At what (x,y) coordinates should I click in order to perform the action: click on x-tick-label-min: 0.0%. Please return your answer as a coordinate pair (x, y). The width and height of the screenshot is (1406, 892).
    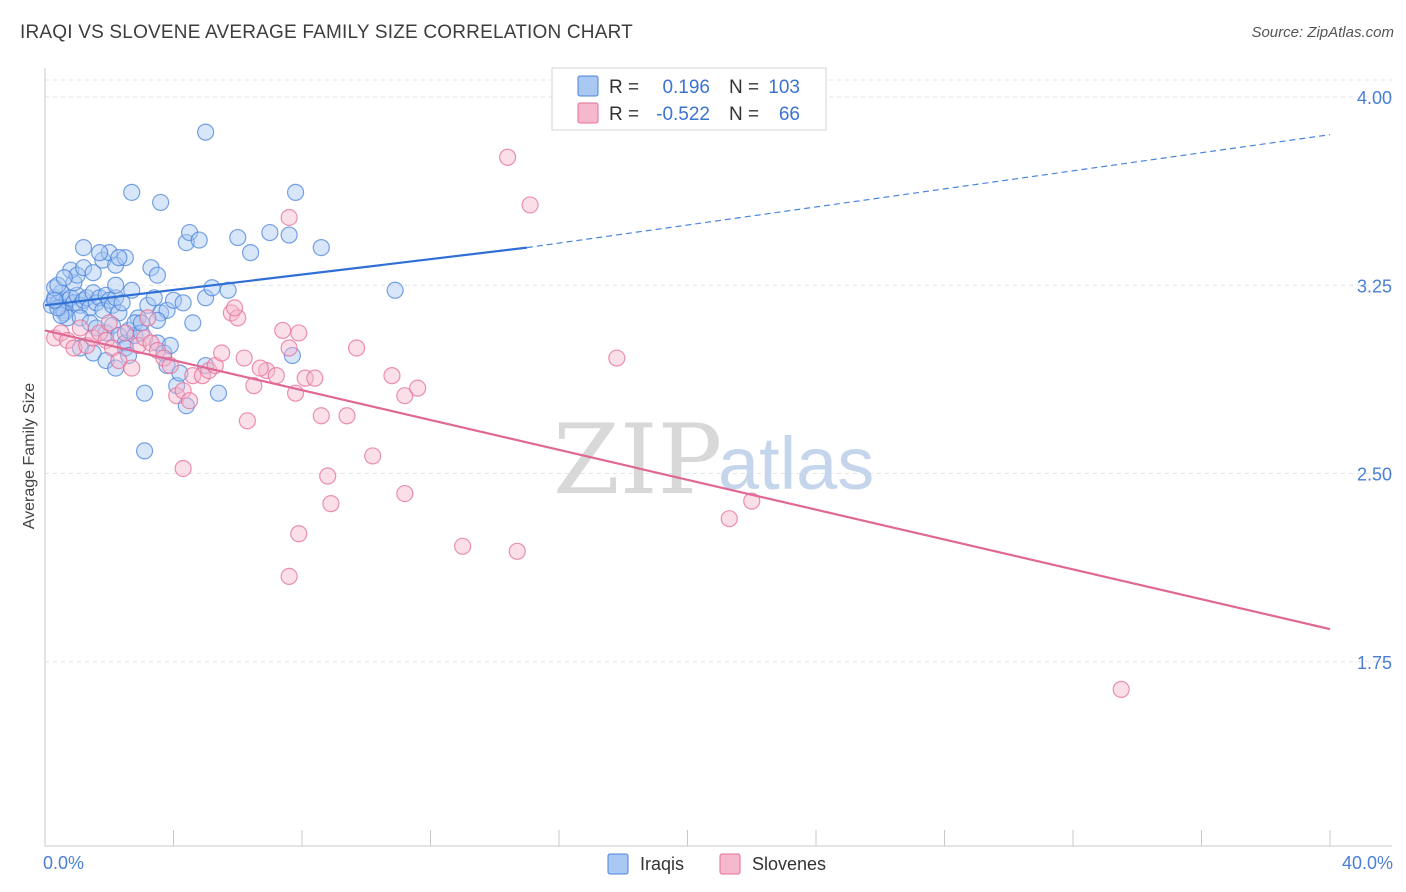
    Looking at the image, I should click on (63, 863).